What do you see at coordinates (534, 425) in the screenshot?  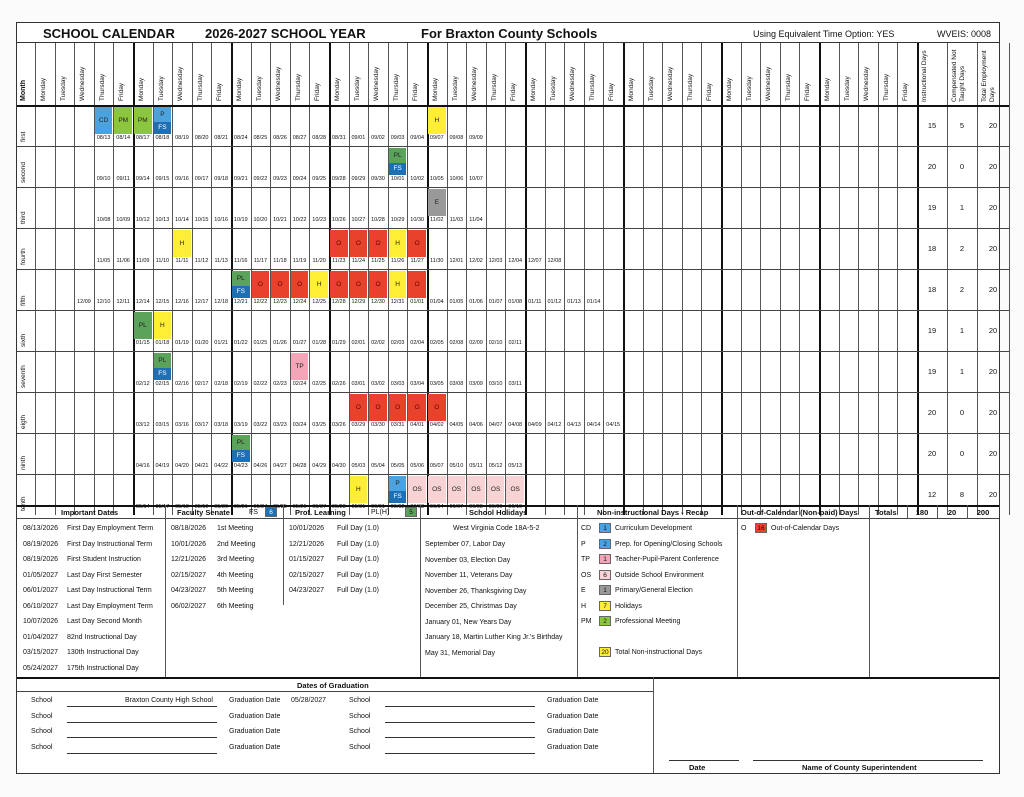 I see `date-label: 04/09` at bounding box center [534, 425].